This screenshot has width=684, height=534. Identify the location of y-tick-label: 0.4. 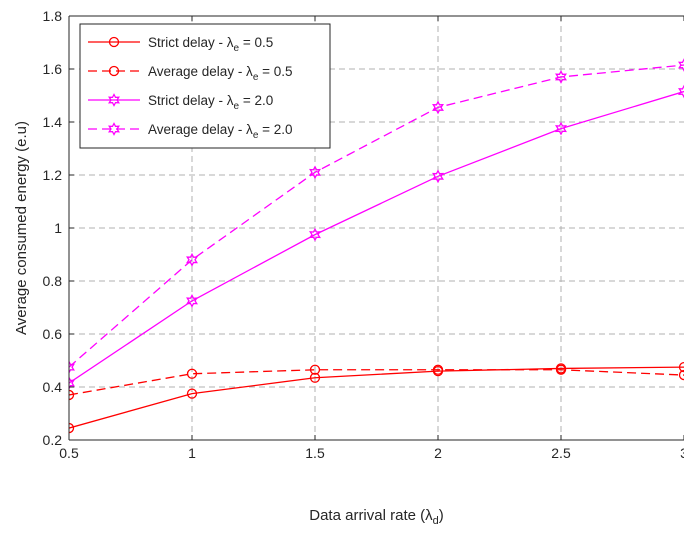
(53, 387).